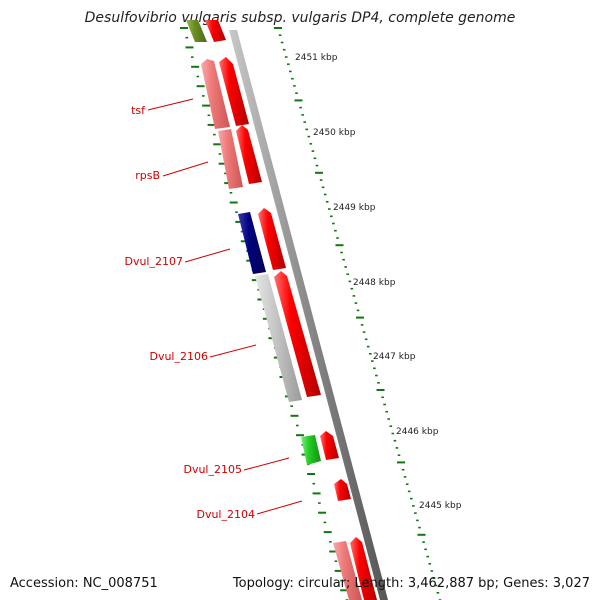  What do you see at coordinates (316, 58) in the screenshot?
I see `kbp-label-2451: 2451 kbp` at bounding box center [316, 58].